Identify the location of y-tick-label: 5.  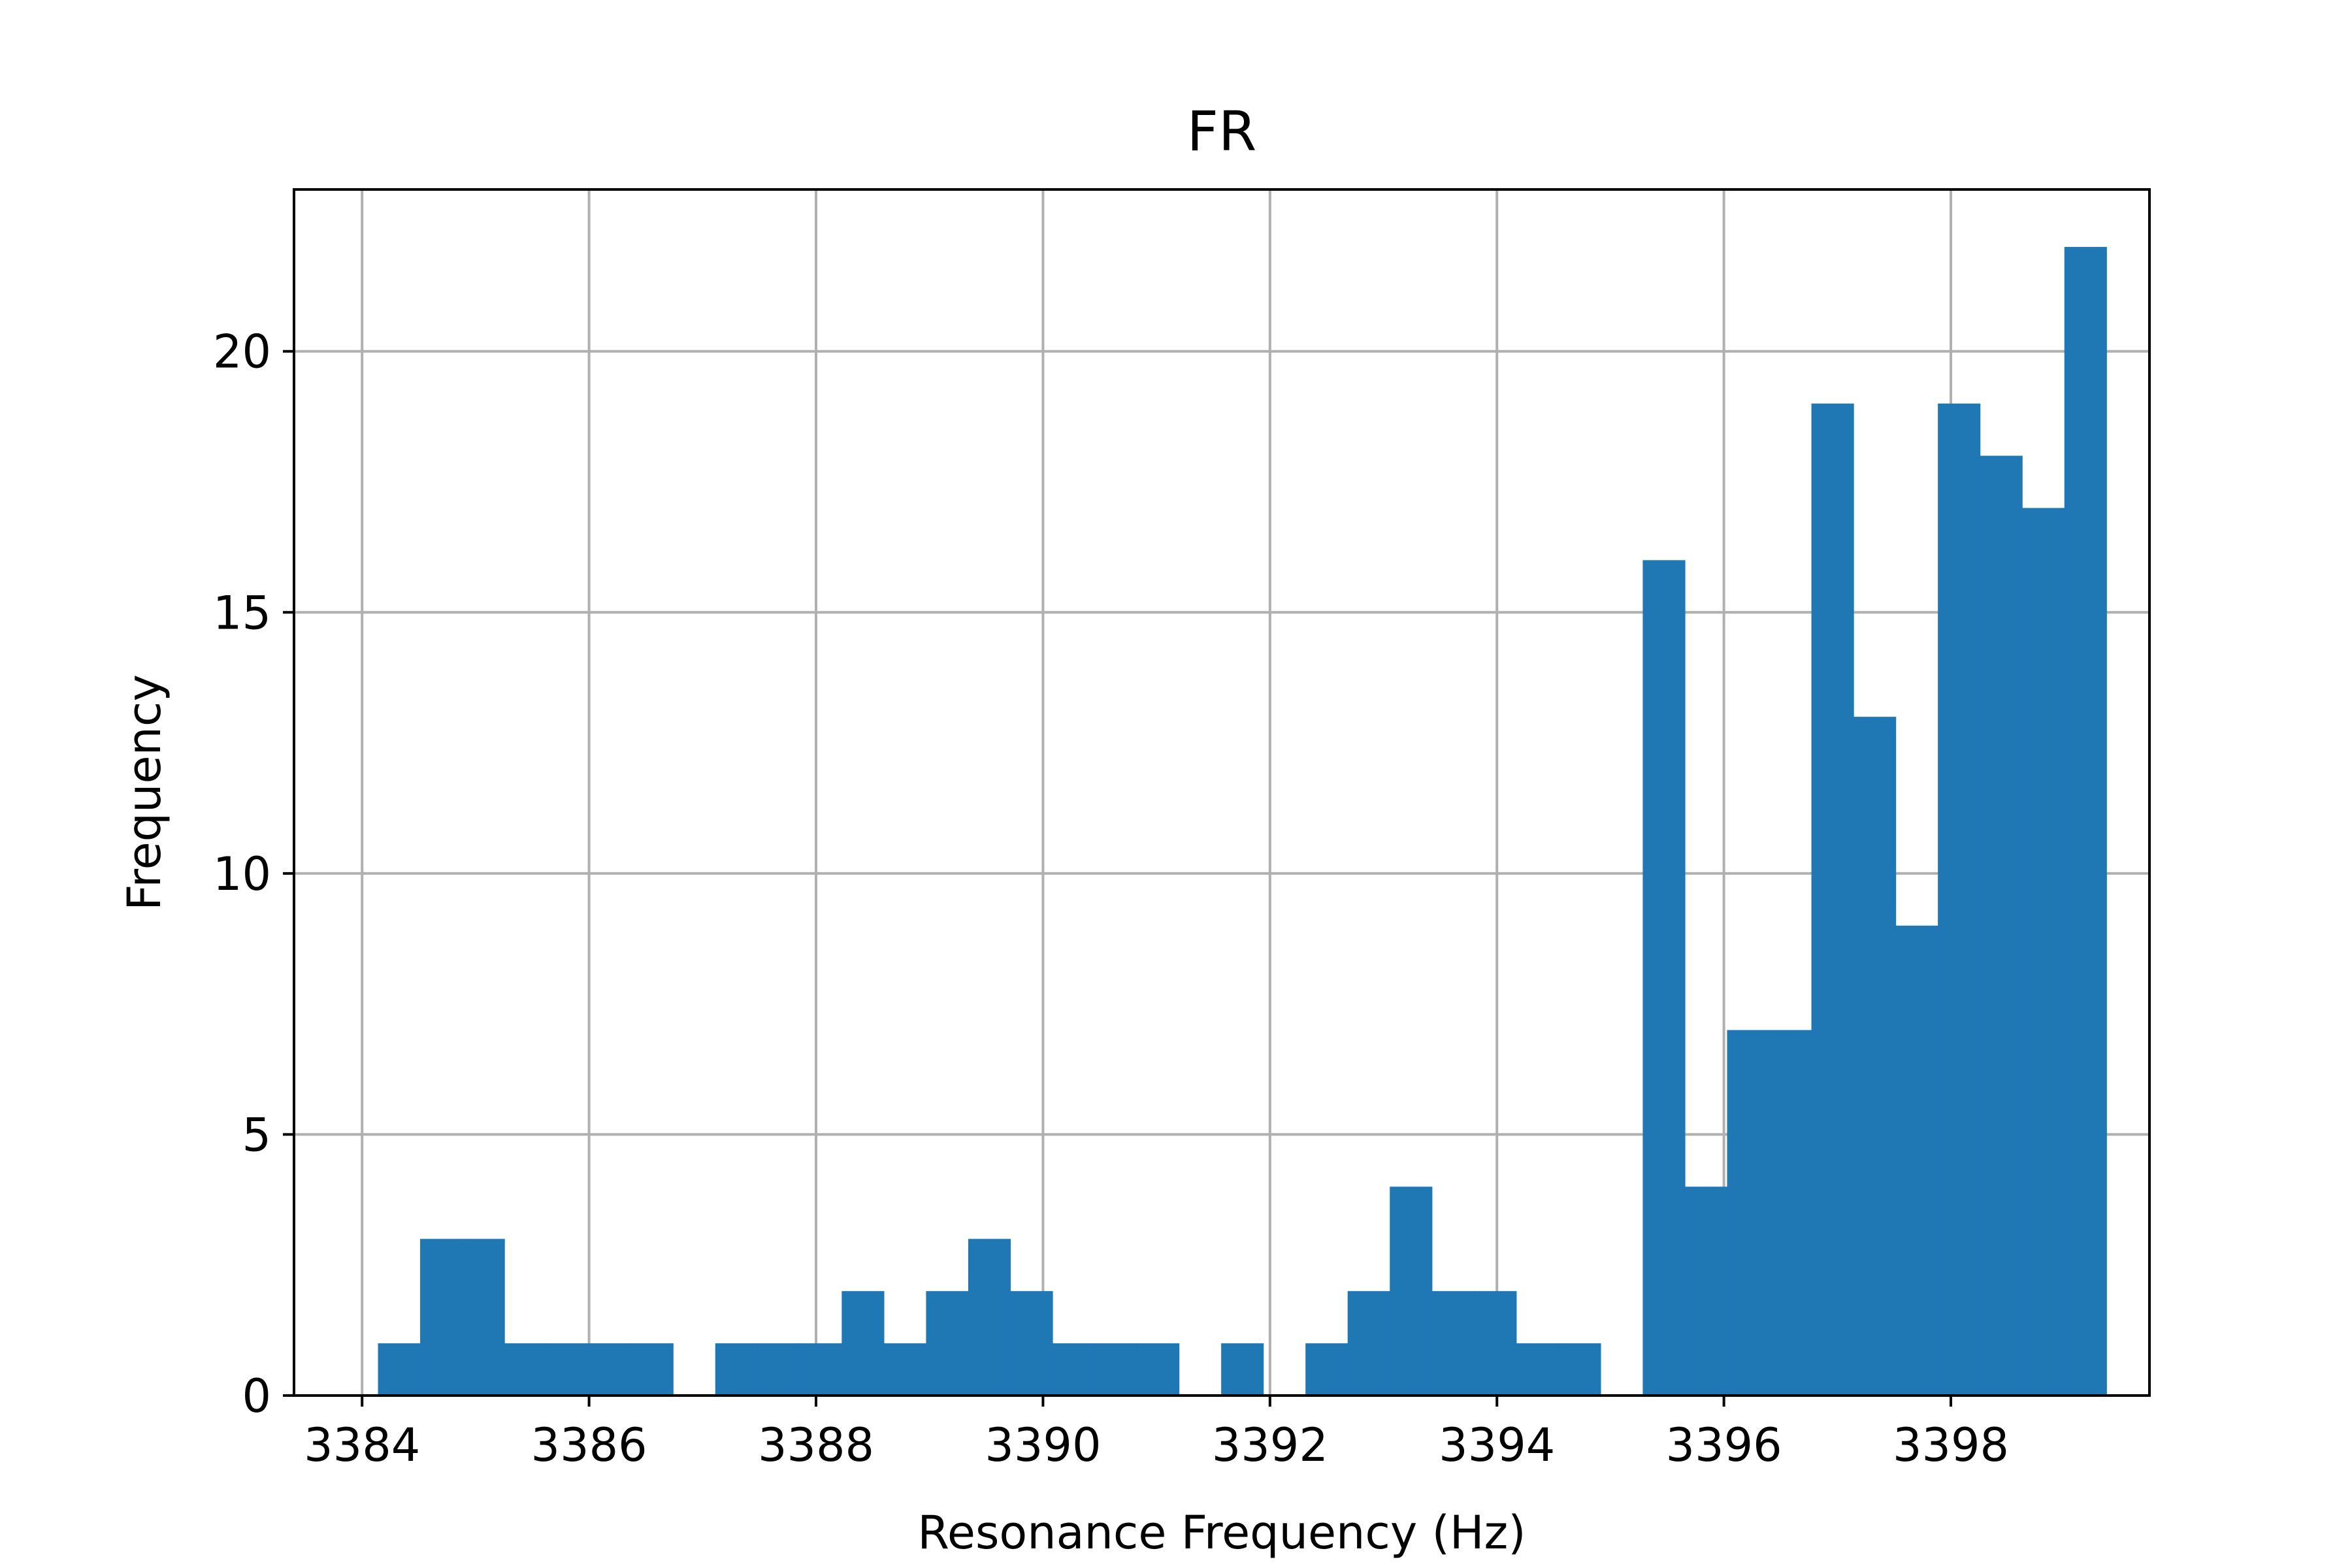
(256, 1135).